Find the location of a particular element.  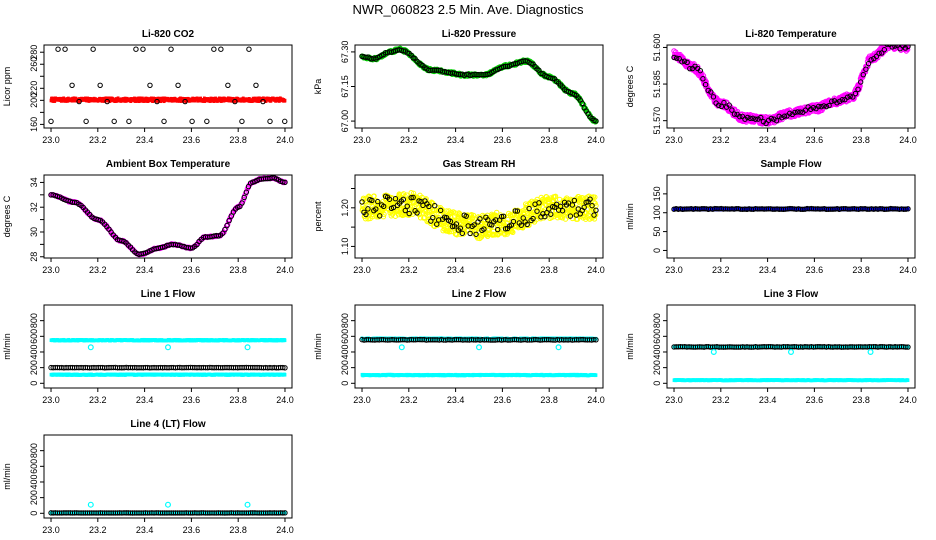

y-axis-label: degrees C is located at coordinates (630, 86).